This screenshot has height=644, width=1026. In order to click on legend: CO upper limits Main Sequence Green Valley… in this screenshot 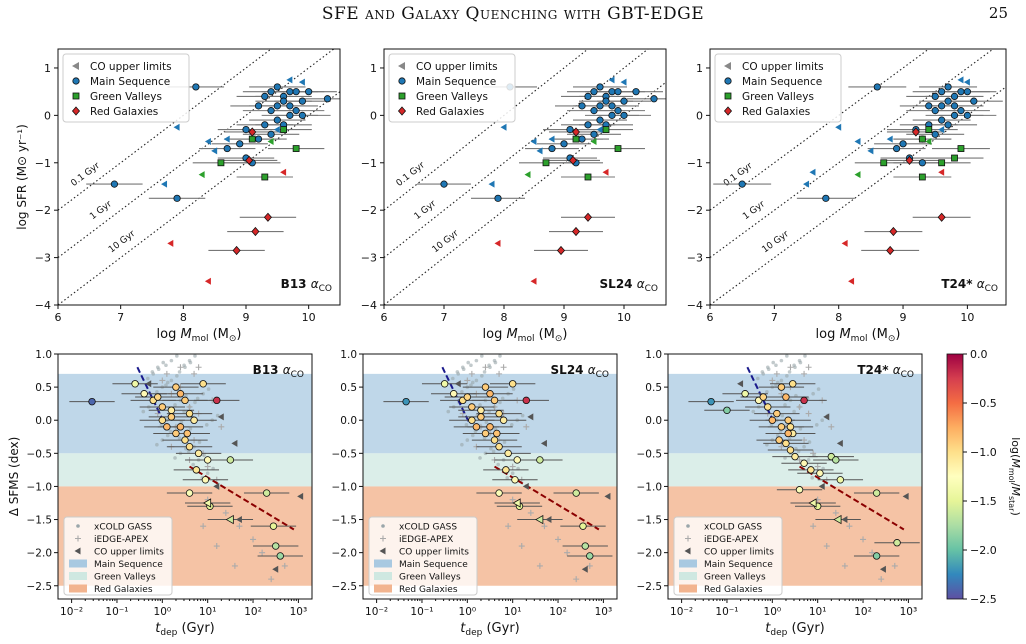, I will do `click(778, 88)`.